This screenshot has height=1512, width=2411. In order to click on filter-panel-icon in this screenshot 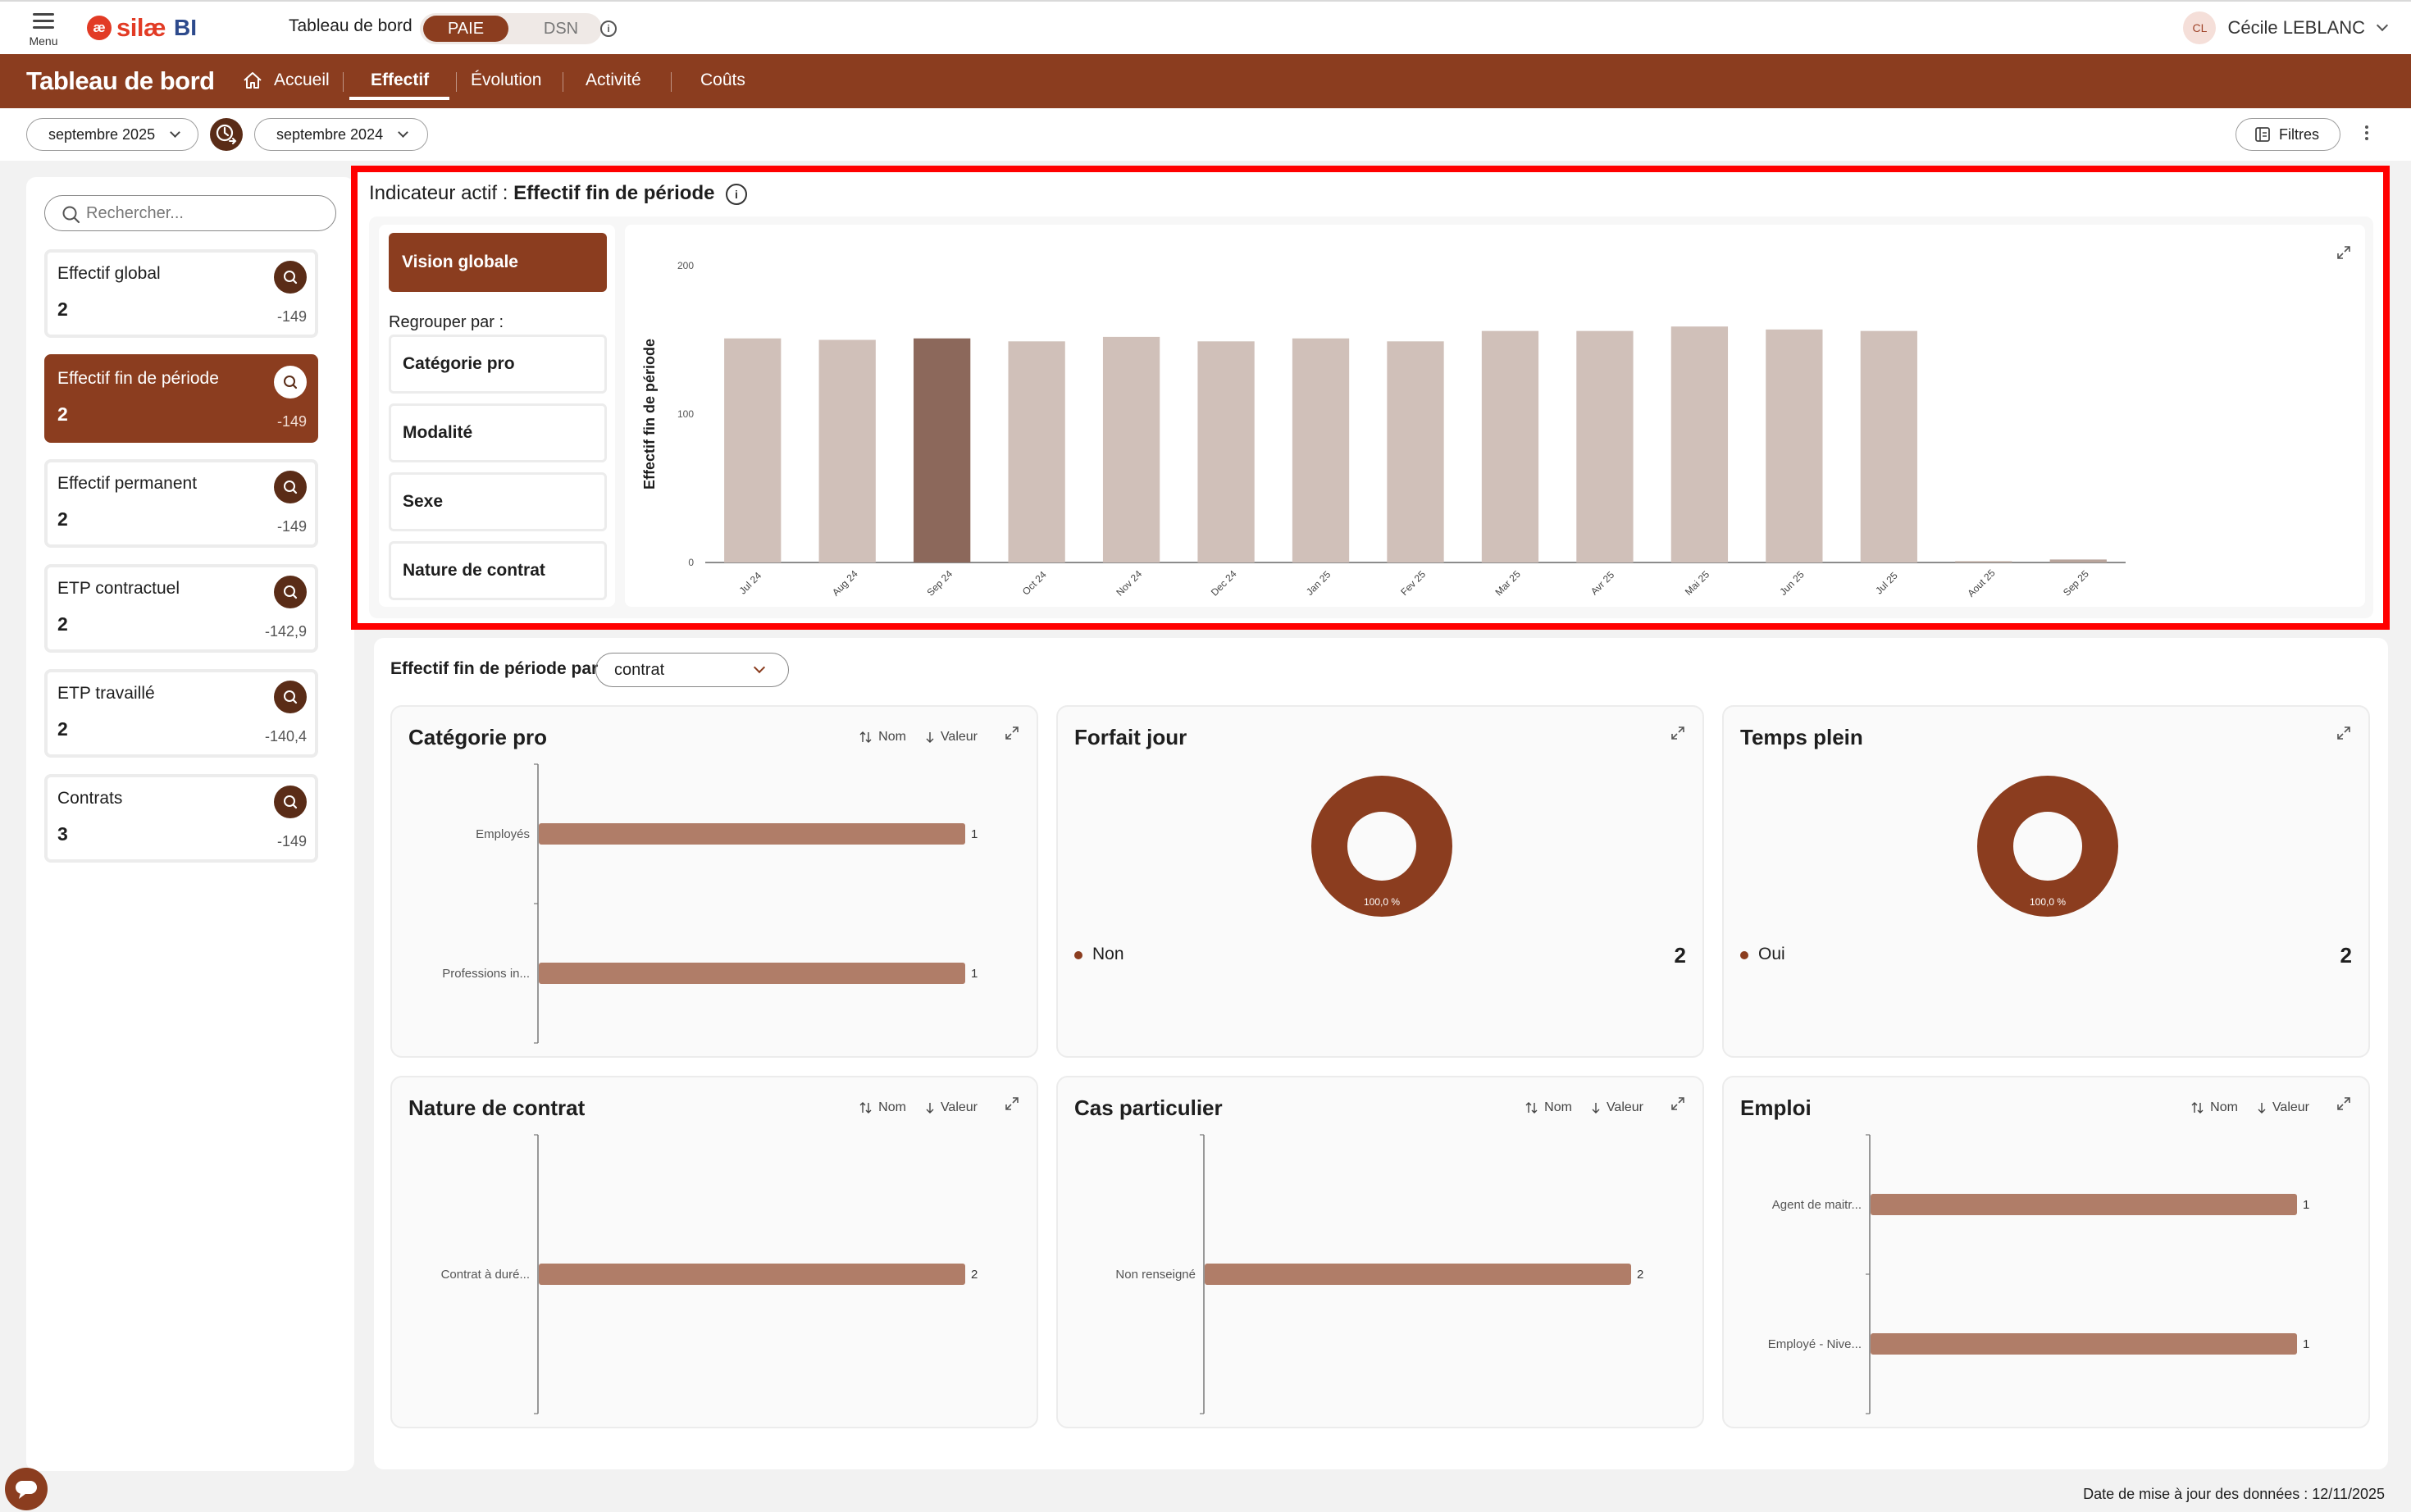, I will do `click(2262, 134)`.